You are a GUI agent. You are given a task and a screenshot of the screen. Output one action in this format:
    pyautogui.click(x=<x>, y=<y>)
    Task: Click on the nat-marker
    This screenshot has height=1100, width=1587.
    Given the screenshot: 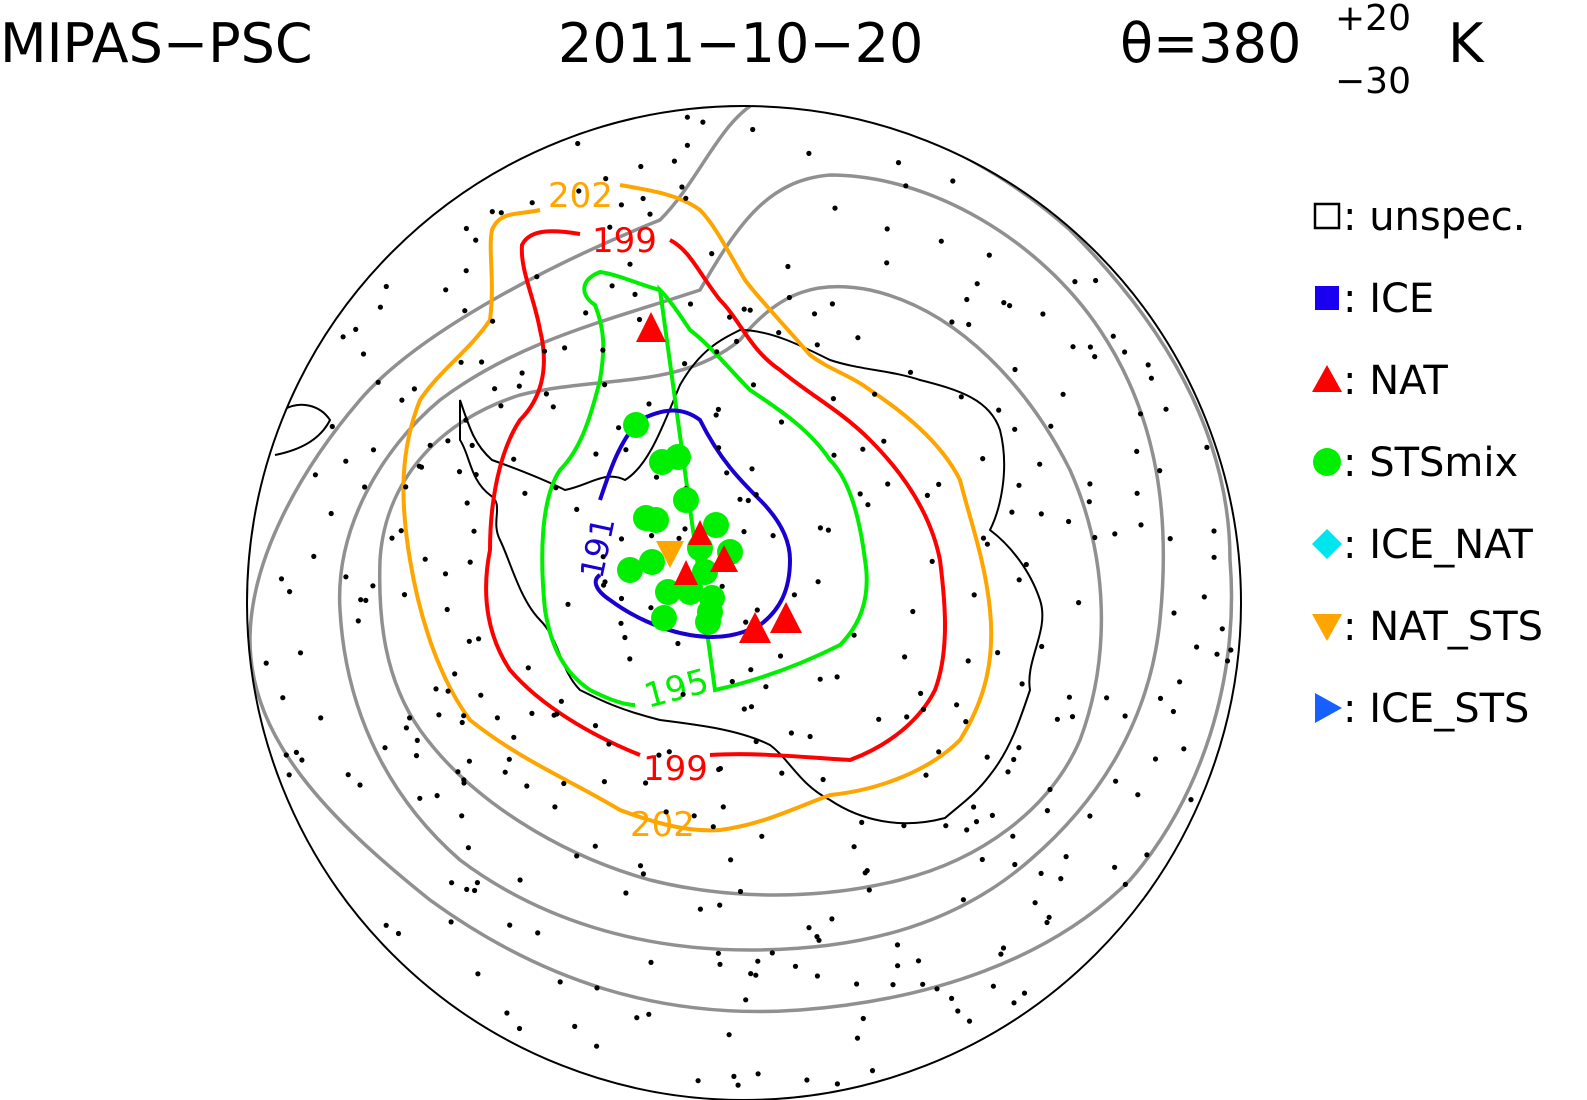 What is the action you would take?
    pyautogui.click(x=786, y=617)
    